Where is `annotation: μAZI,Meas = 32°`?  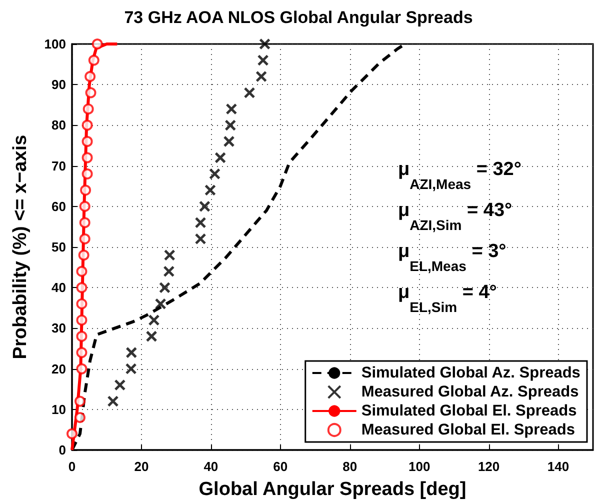 annotation: μAZI,Meas = 32° is located at coordinates (460, 175).